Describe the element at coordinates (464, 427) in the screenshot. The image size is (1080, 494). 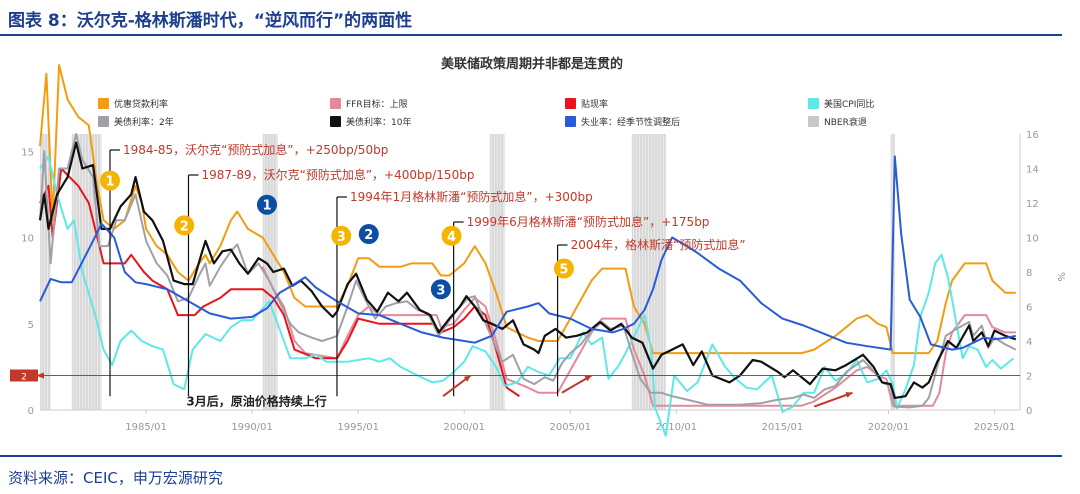
I see `x-tick-label: 2000/01` at that location.